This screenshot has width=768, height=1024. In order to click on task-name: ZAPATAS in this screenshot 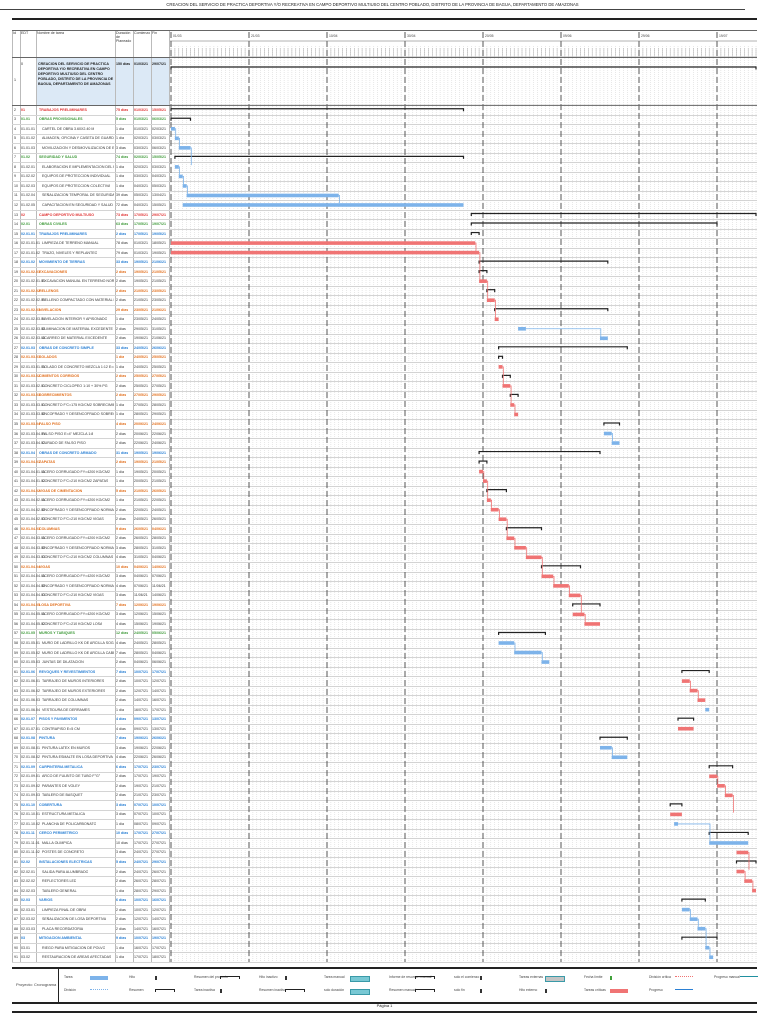, I will do `click(47, 462)`.